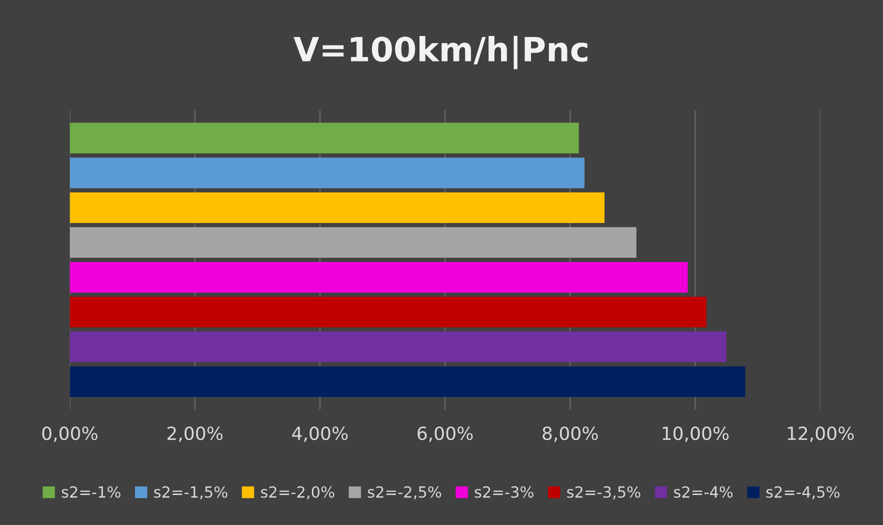 Image resolution: width=883 pixels, height=525 pixels. I want to click on x-tick-label: 0,00%, so click(70, 434).